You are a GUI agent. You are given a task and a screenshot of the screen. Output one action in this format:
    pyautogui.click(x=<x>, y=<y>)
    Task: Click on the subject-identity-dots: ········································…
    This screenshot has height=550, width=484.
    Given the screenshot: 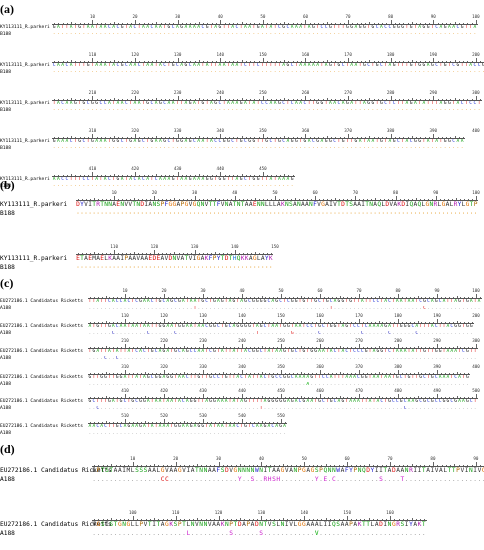 What is the action you would take?
    pyautogui.click(x=277, y=213)
    